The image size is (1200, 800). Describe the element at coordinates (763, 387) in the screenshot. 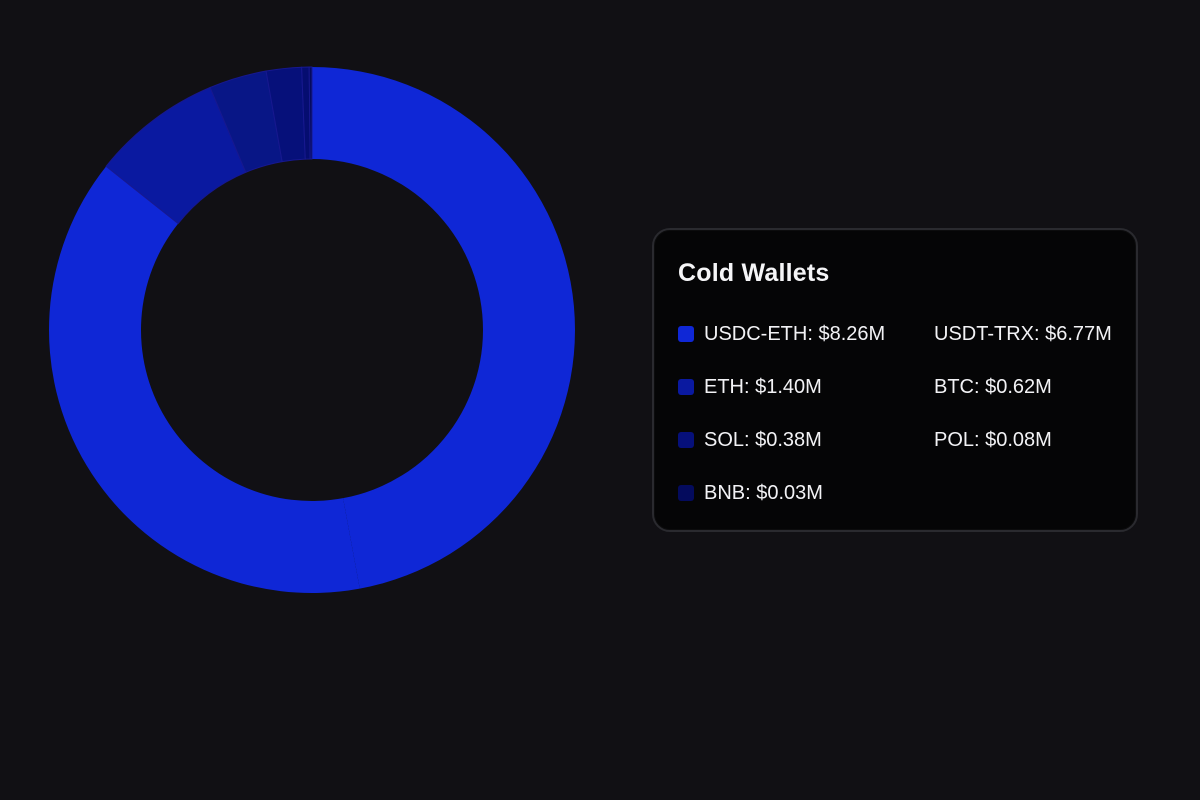

I see `legend-label: ETH: $1.40M` at that location.